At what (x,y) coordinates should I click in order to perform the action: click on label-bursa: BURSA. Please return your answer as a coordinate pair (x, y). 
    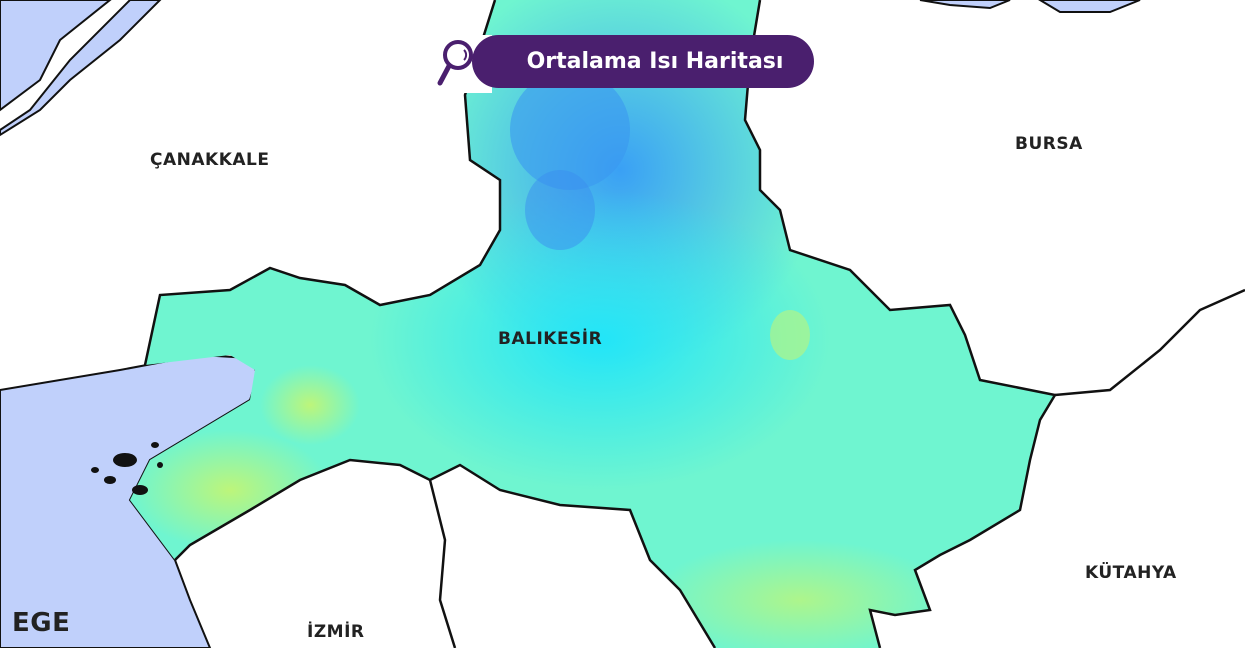
    Looking at the image, I should click on (1049, 144).